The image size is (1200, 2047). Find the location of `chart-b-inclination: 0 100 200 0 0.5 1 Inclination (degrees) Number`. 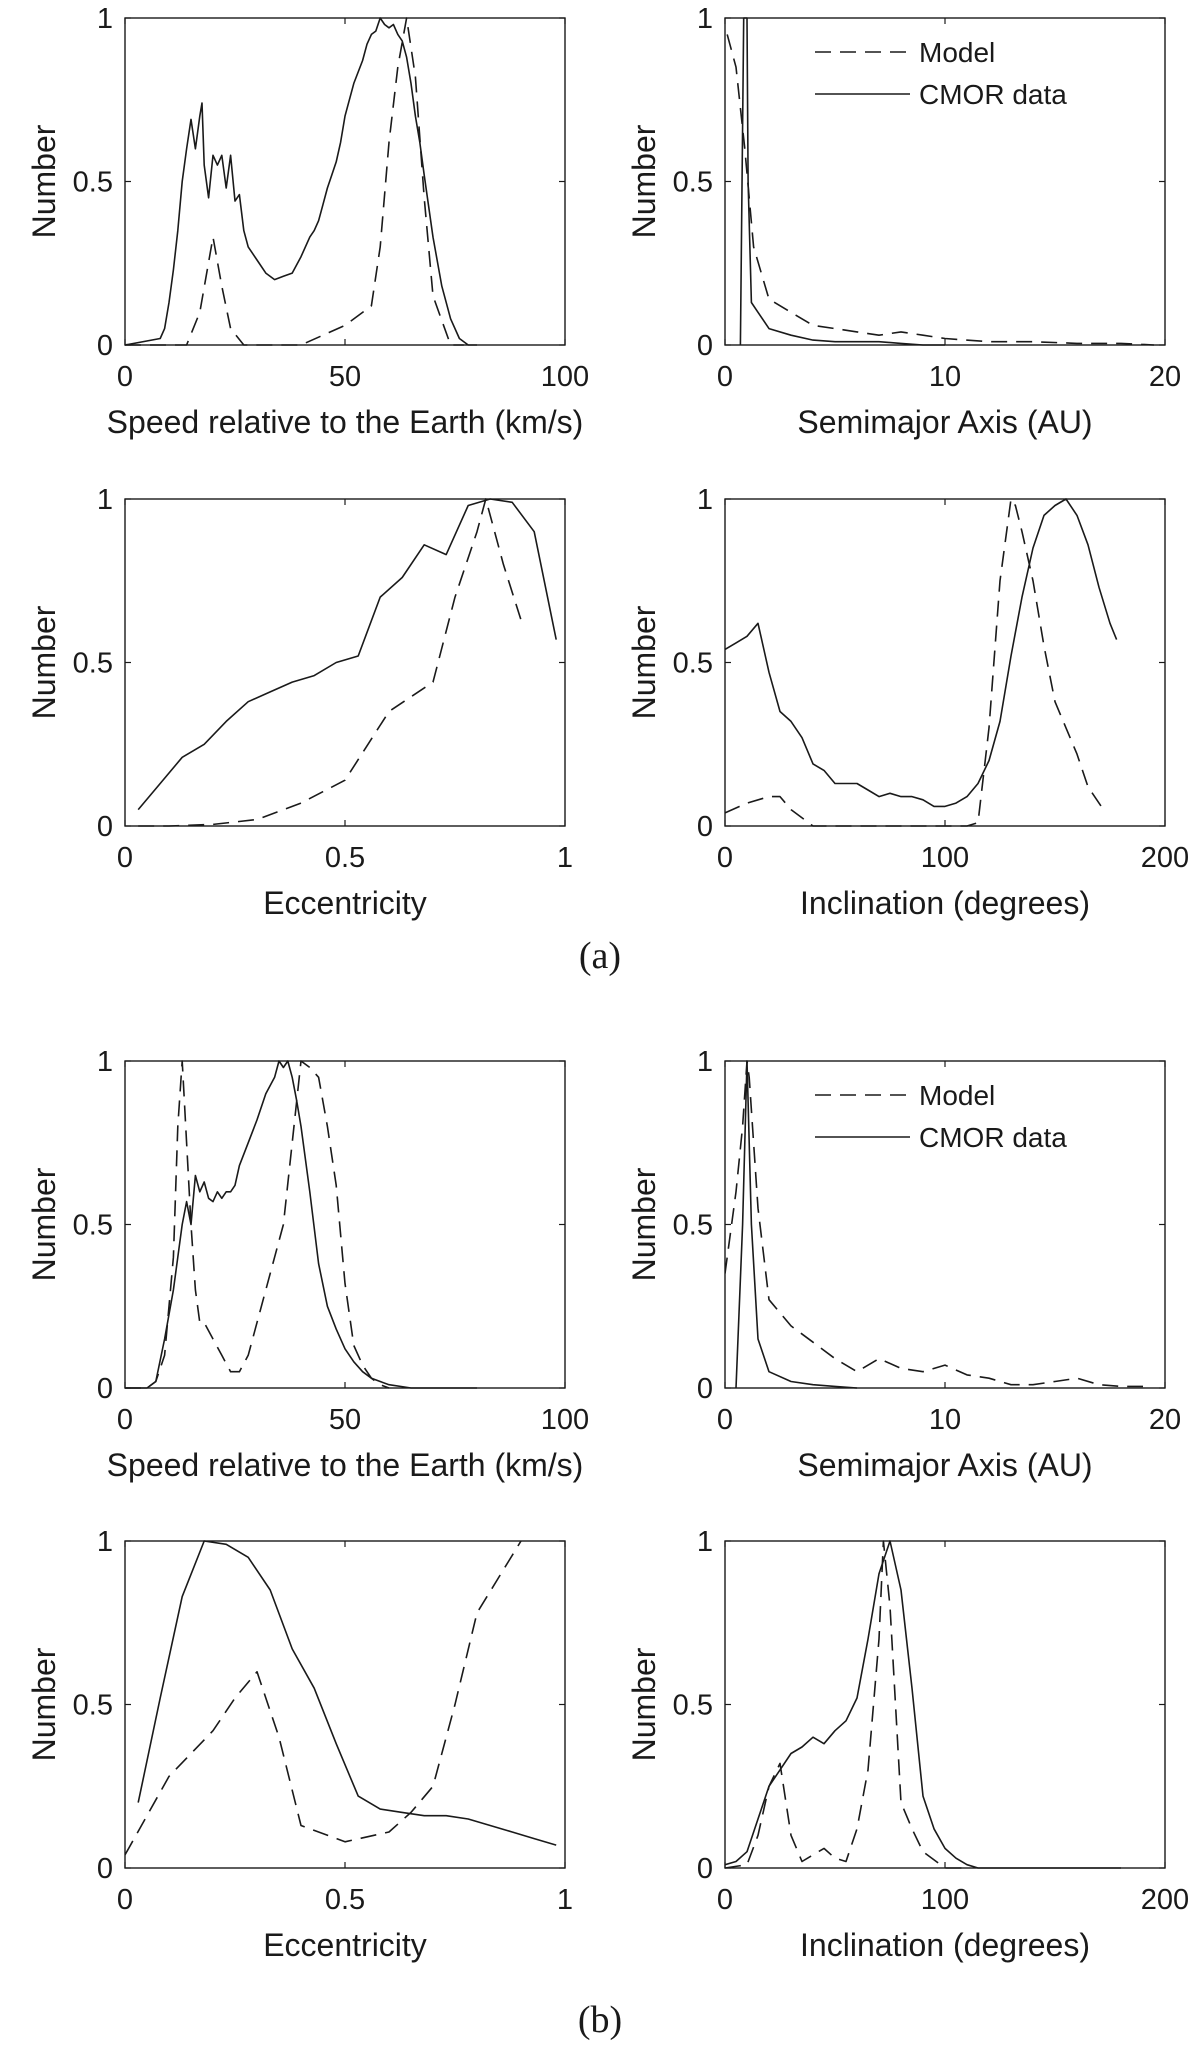

chart-b-inclination: 0 100 200 0 0.5 1 Inclination (degrees) Number is located at coordinates (907, 1744).